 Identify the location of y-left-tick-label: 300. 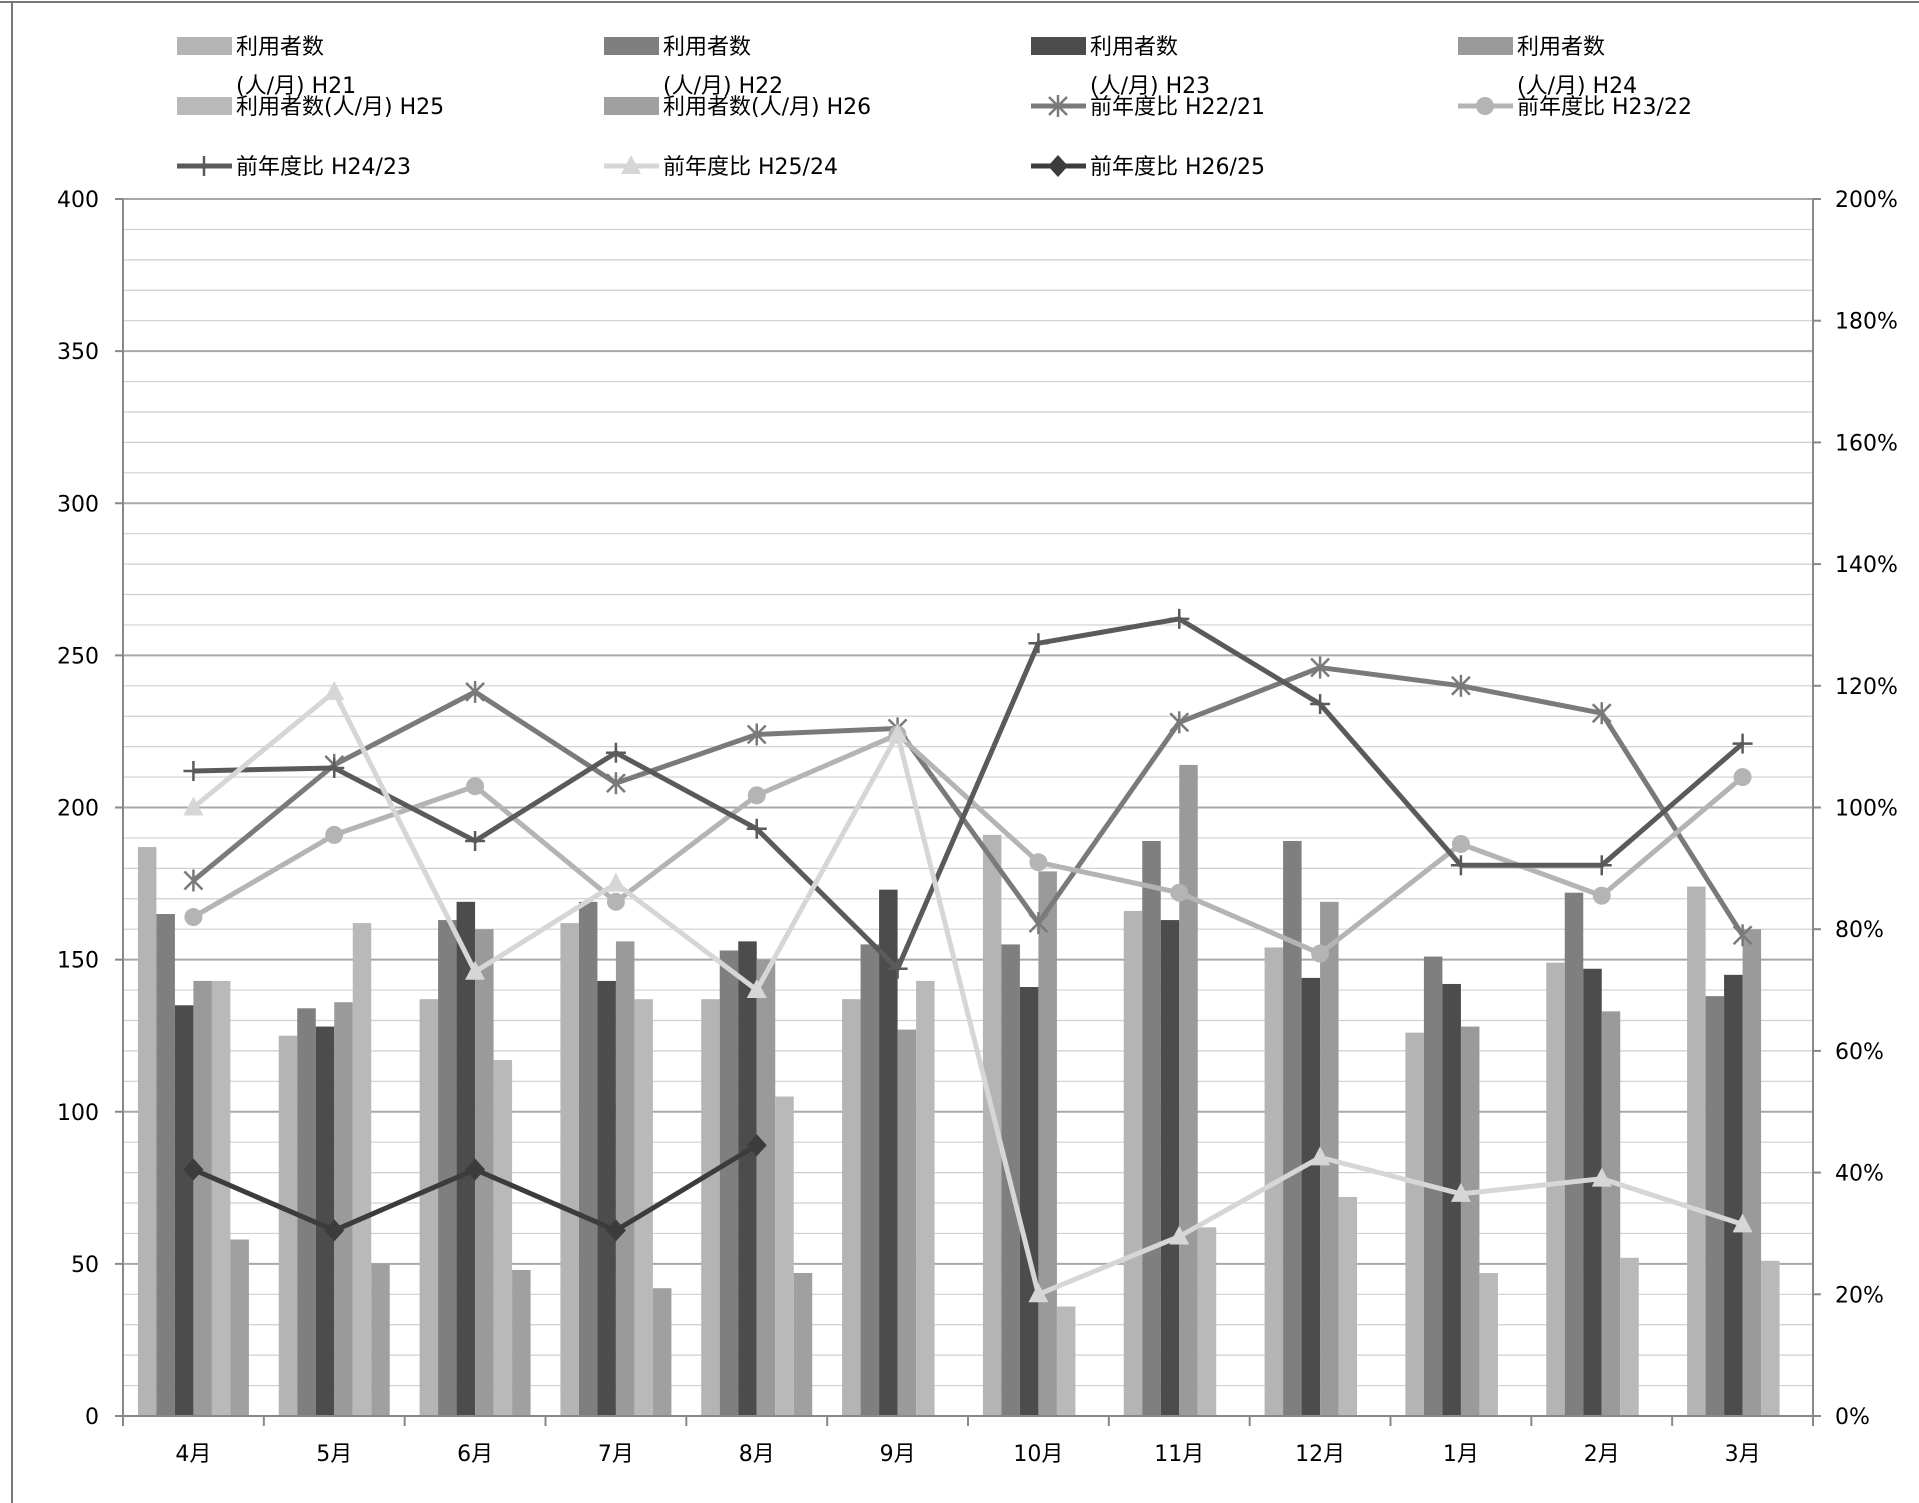
(78, 504).